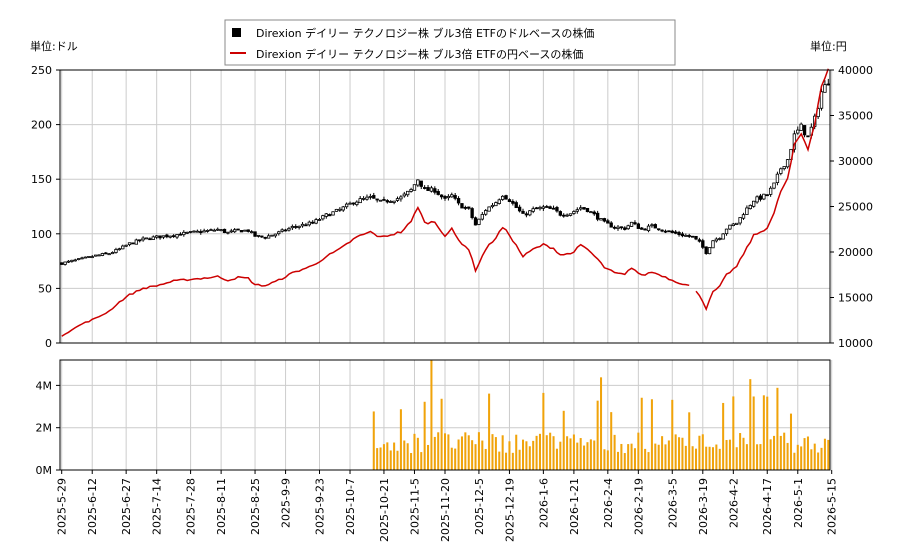 This screenshot has width=900, height=550. I want to click on x-tick-label: 2025-9-23, so click(319, 506).